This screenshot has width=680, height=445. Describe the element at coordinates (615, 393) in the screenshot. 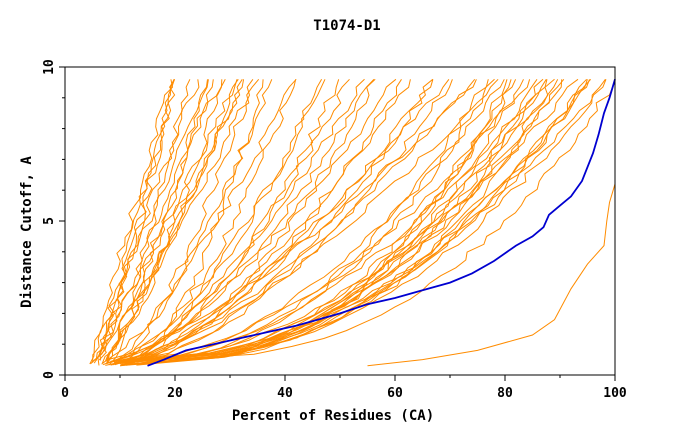

I see `x-tick-label: 100` at that location.